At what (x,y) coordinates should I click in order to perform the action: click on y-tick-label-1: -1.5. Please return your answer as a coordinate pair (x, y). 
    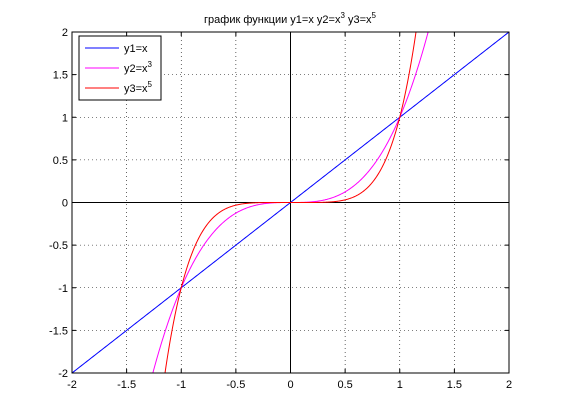
    Looking at the image, I should click on (58, 331).